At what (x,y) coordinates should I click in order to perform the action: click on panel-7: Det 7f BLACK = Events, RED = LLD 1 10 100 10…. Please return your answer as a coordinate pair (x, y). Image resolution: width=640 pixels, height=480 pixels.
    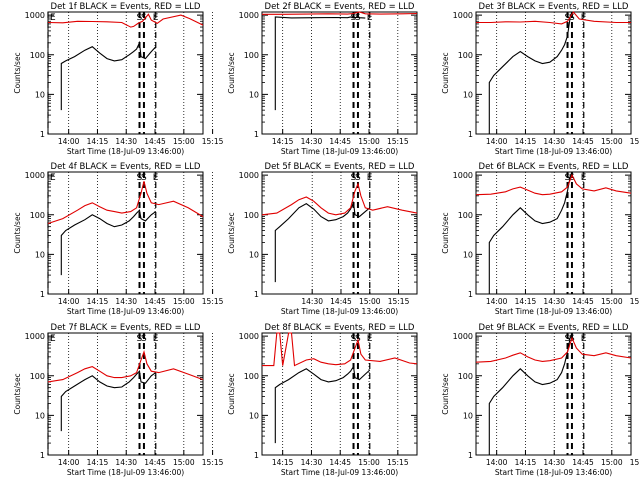
    Looking at the image, I should click on (118, 400).